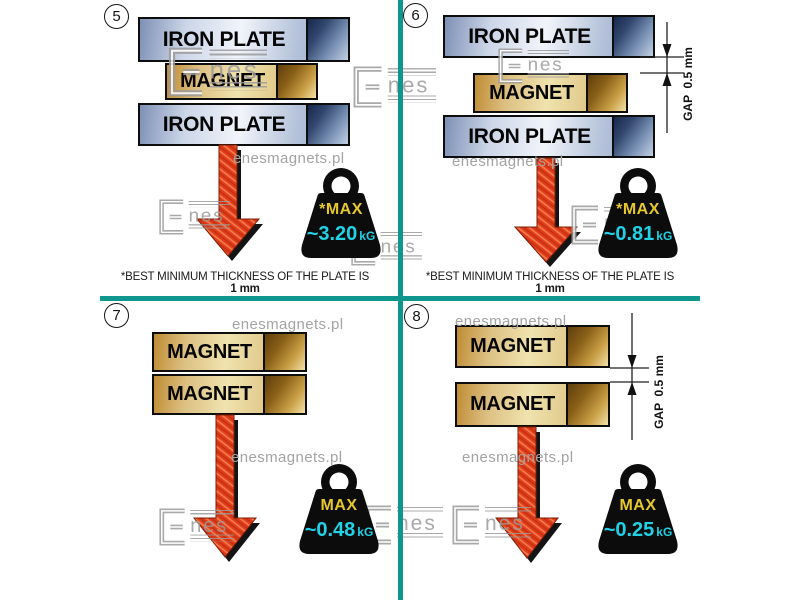  I want to click on weight-icon: MAX ~0.25 kG, so click(638, 510).